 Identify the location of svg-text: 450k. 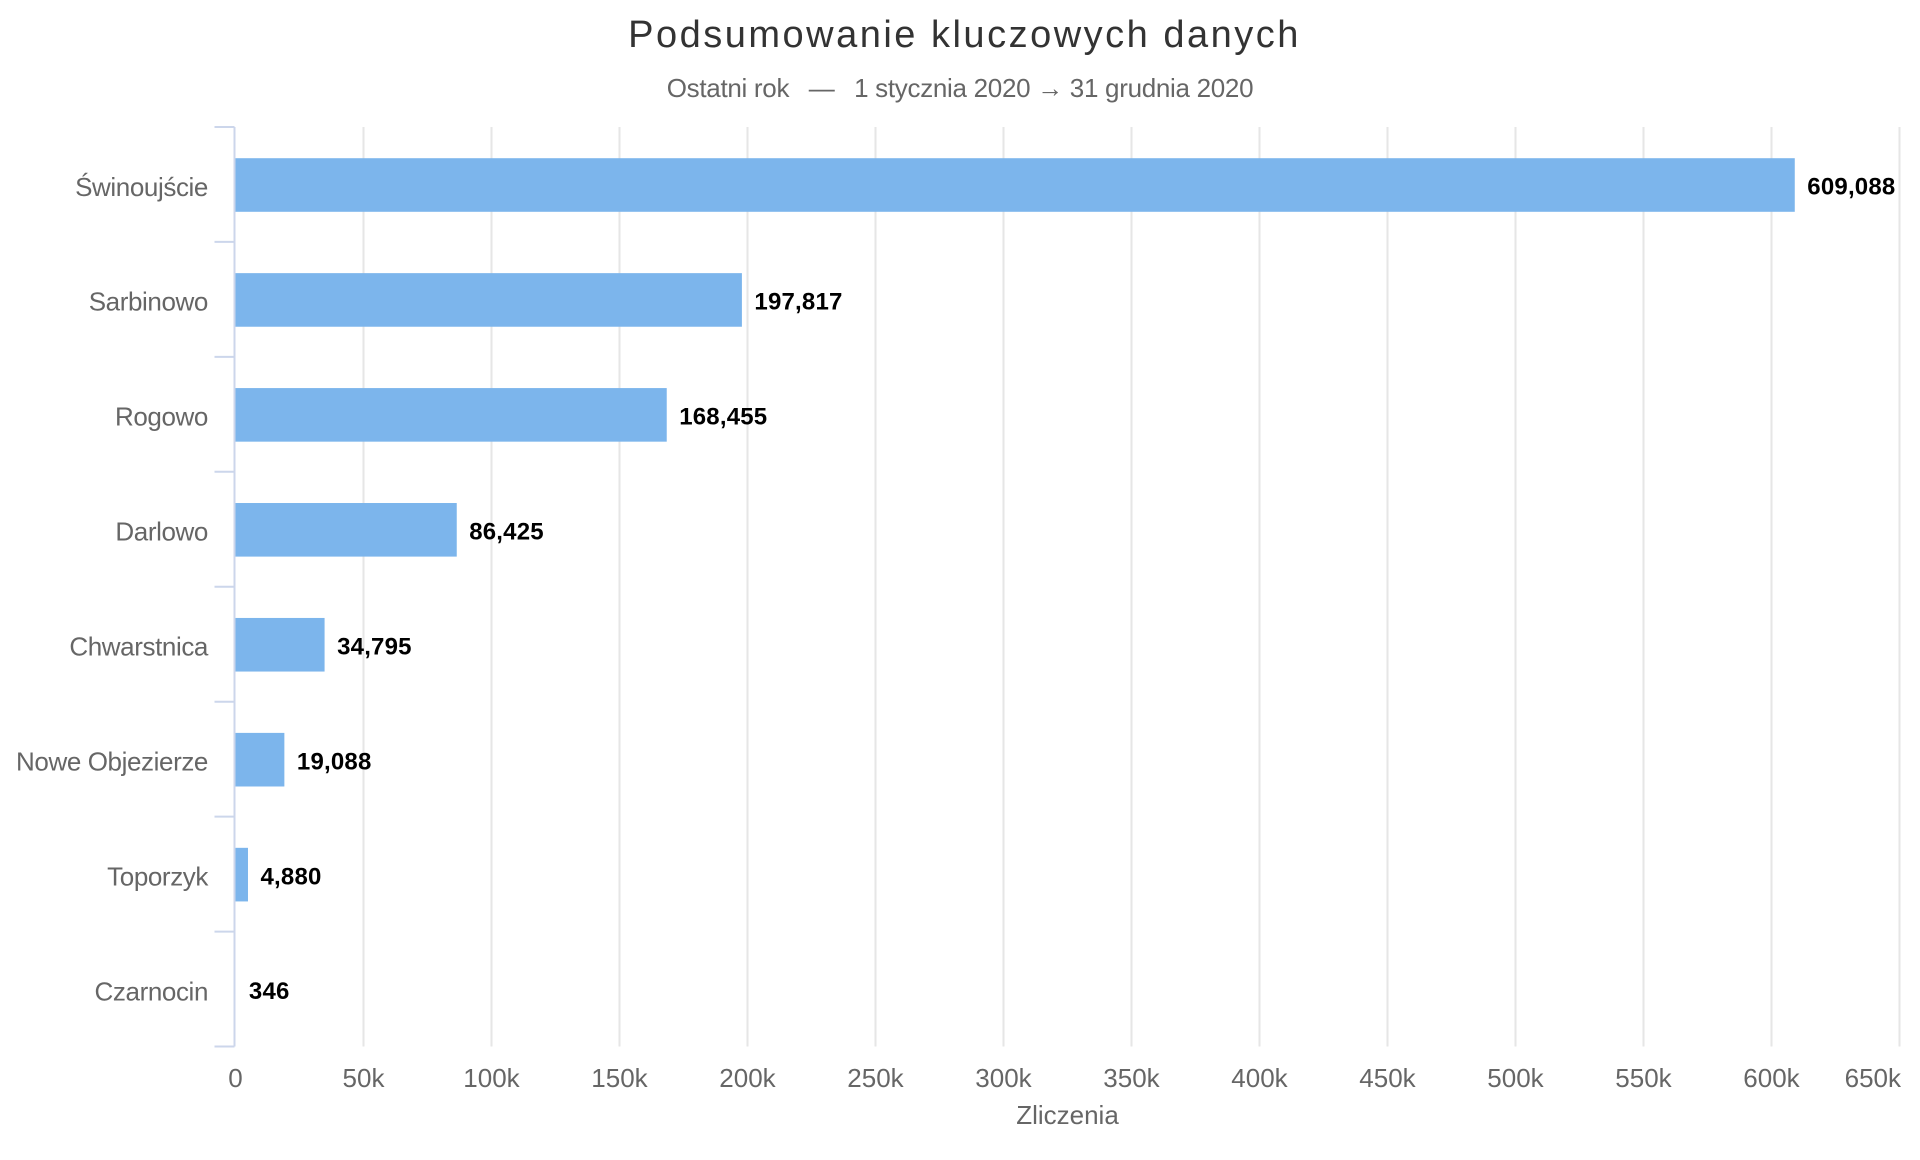
(1387, 1078).